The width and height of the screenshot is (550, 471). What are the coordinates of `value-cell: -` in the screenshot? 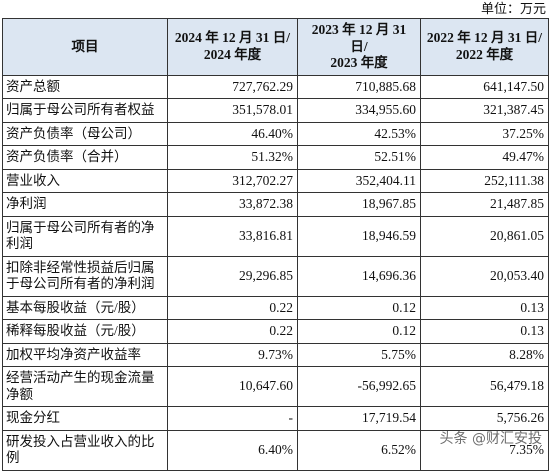 It's located at (232, 418).